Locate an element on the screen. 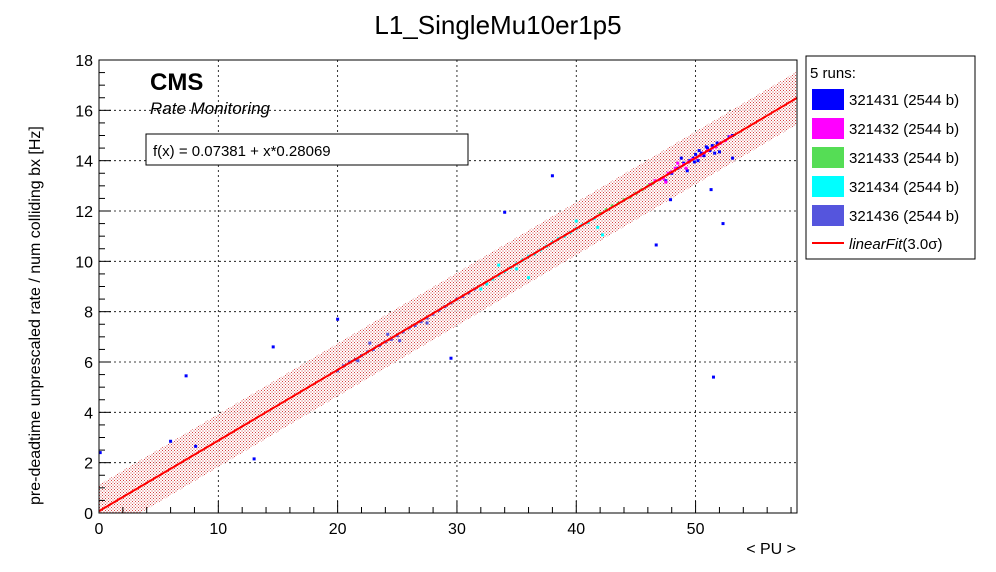 This screenshot has width=996, height=572. legend-header: 5 runs: is located at coordinates (833, 73).